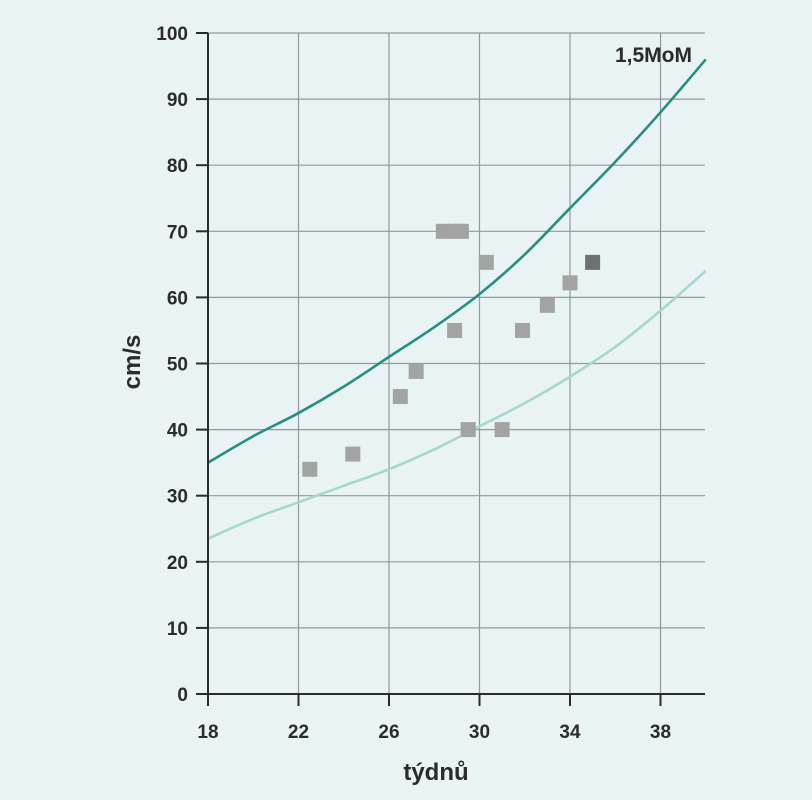 The height and width of the screenshot is (800, 812). What do you see at coordinates (177, 431) in the screenshot?
I see `y-tick-label: 40` at bounding box center [177, 431].